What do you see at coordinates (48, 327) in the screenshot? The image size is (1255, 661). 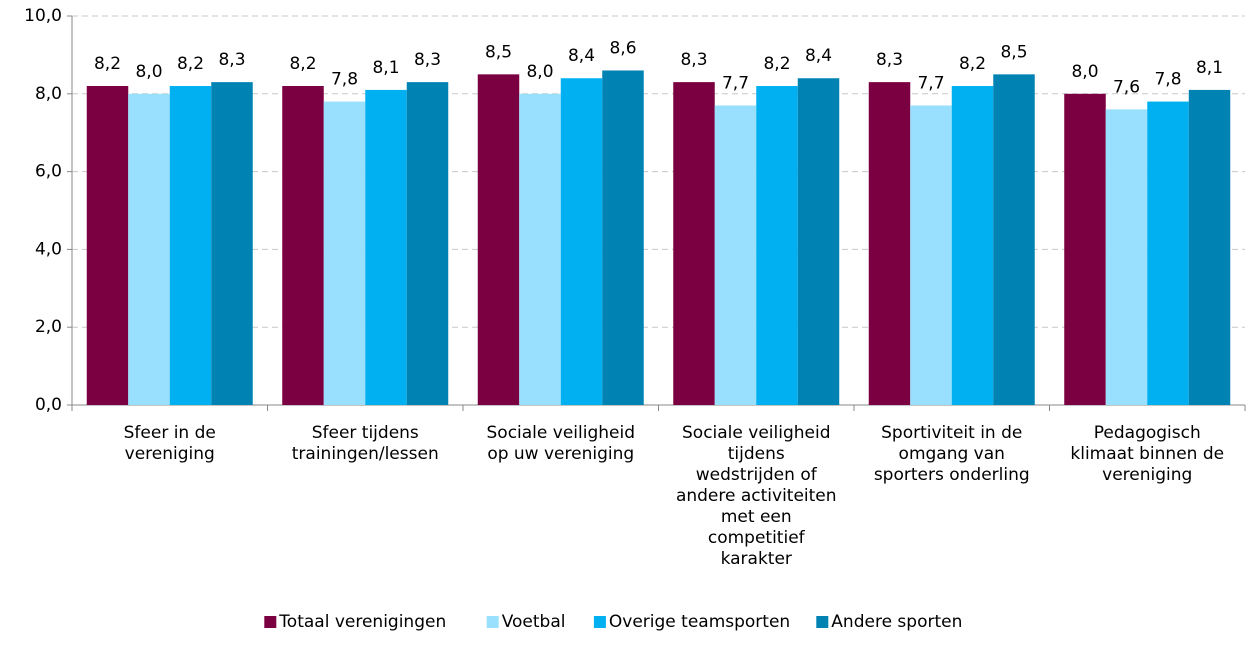 I see `y-tick-label: 2,0` at bounding box center [48, 327].